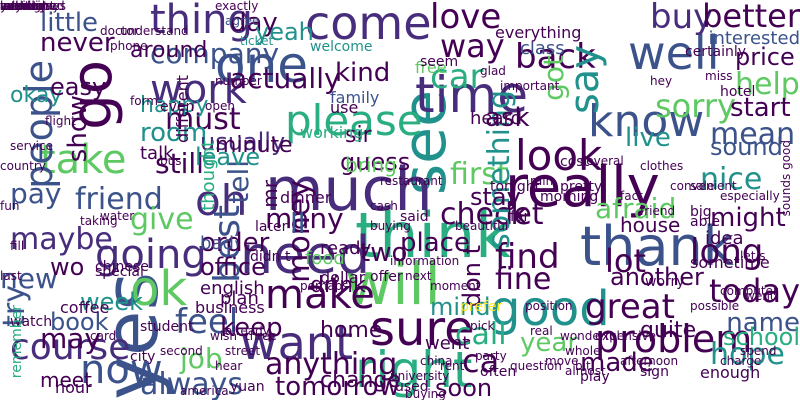  What do you see at coordinates (70, 347) in the screenshot?
I see `cloud-word: course` at bounding box center [70, 347].